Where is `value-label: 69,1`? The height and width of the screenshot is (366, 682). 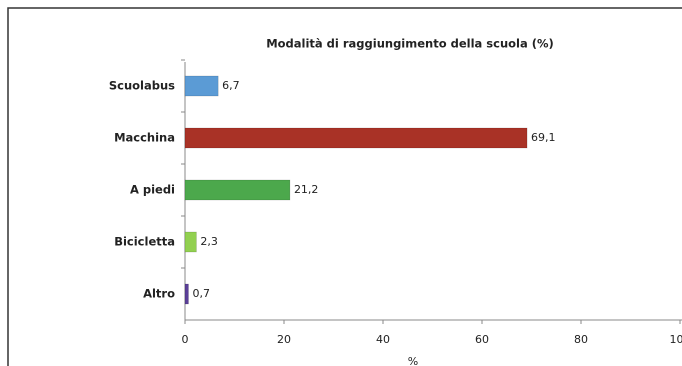 value-label: 69,1 is located at coordinates (543, 137).